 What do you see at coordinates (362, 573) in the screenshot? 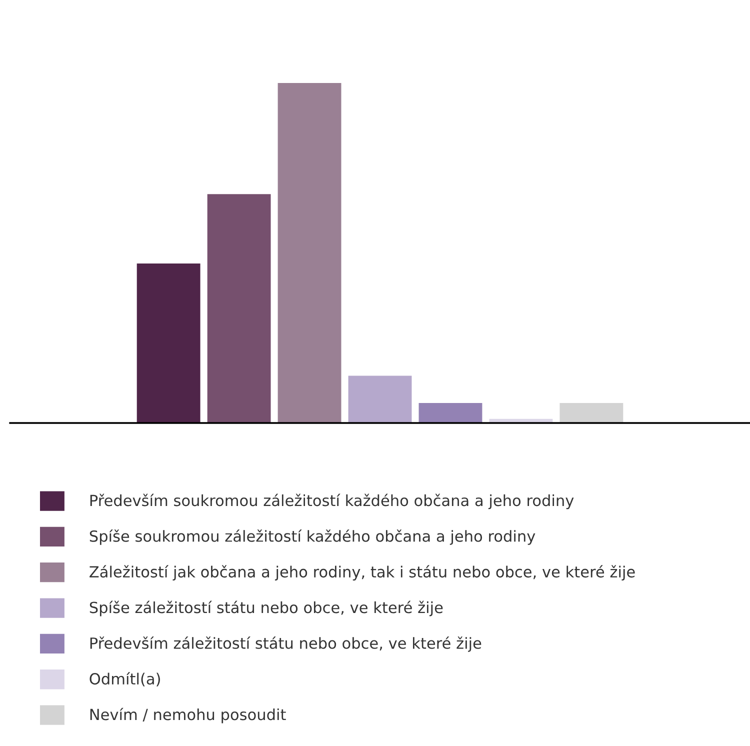
I see `legend-label: Záležitostí jak občana a jeho rodiny, tak i státu nebo obce, ve které žije` at bounding box center [362, 573].